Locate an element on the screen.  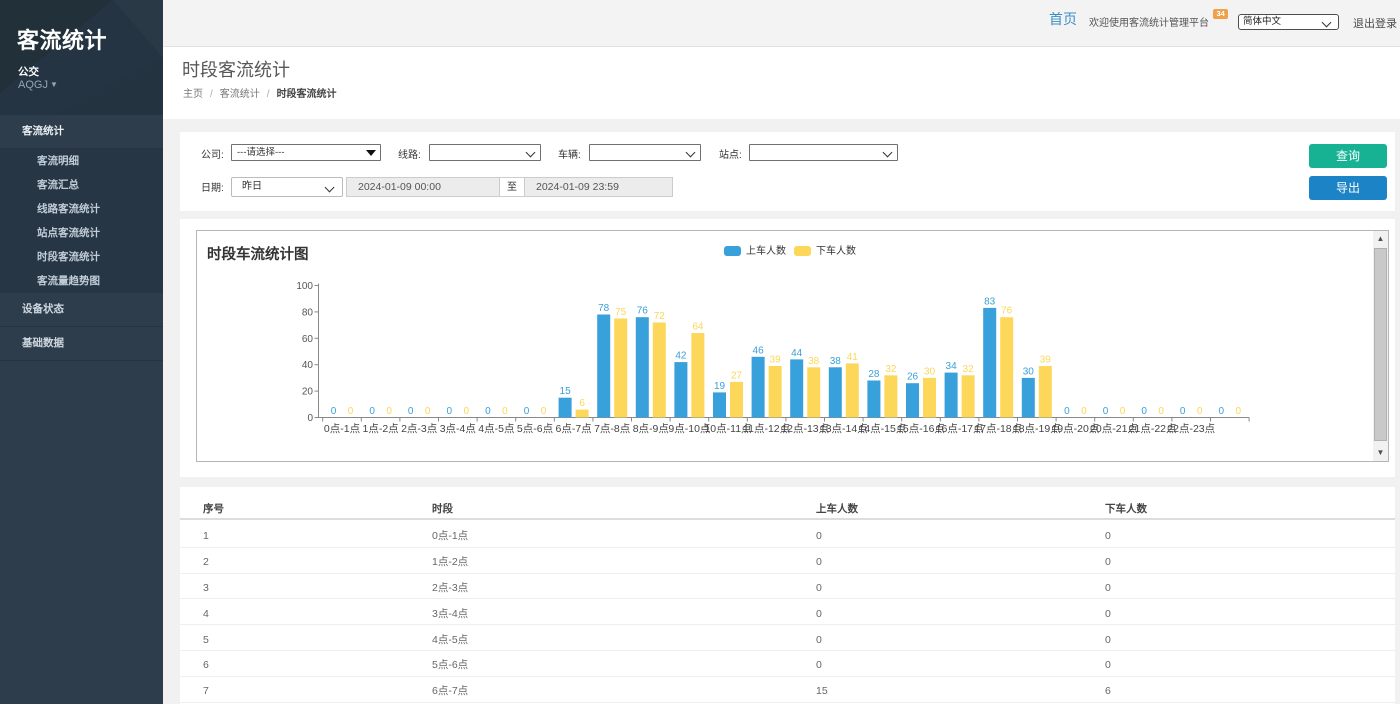
svg-text: 16点-17点 is located at coordinates (960, 429).